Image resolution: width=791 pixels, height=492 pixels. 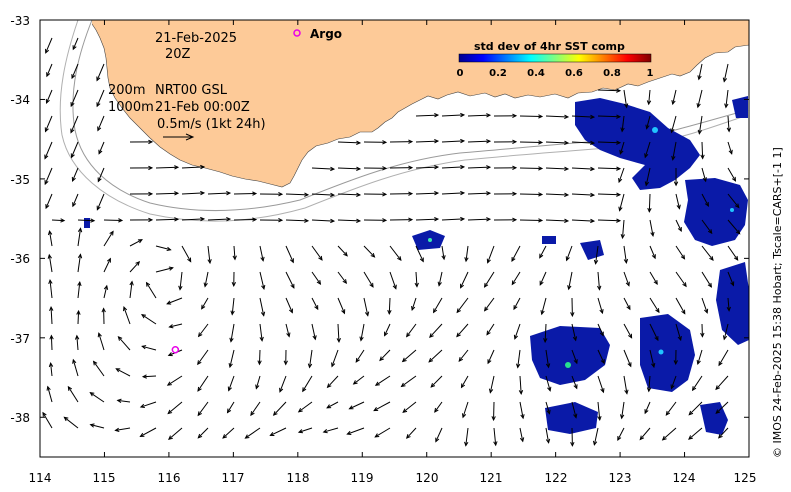 What do you see at coordinates (612, 73) in the screenshot?
I see `colorbar-tick: 0.8` at bounding box center [612, 73].